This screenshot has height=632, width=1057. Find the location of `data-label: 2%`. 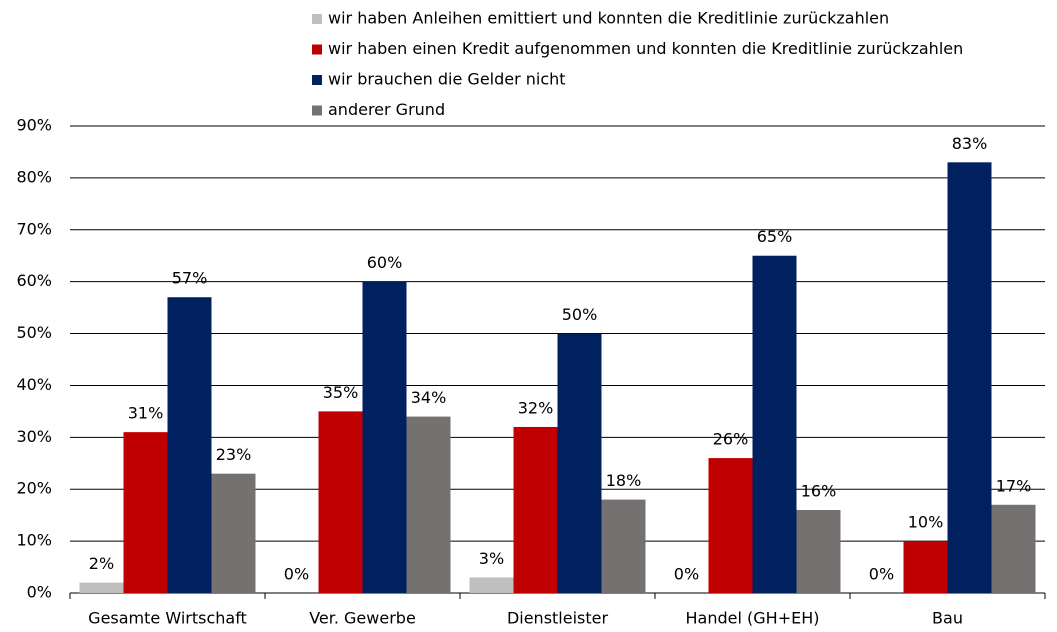

data-label: 2% is located at coordinates (101, 563).